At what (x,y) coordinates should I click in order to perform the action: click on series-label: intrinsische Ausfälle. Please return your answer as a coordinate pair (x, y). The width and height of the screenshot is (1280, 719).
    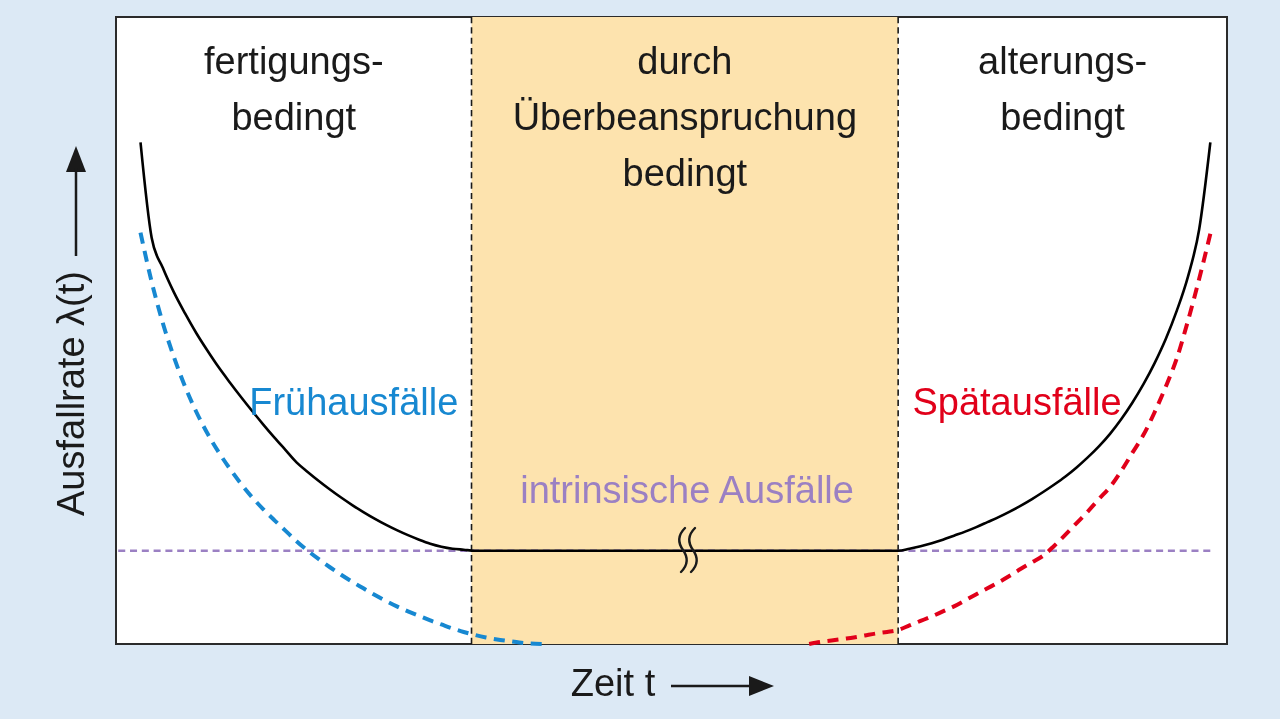
    Looking at the image, I should click on (687, 489).